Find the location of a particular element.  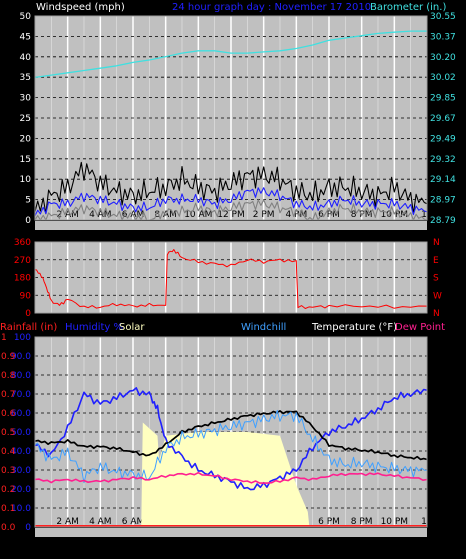

barometer-tick: 29.67 is located at coordinates (443, 119).